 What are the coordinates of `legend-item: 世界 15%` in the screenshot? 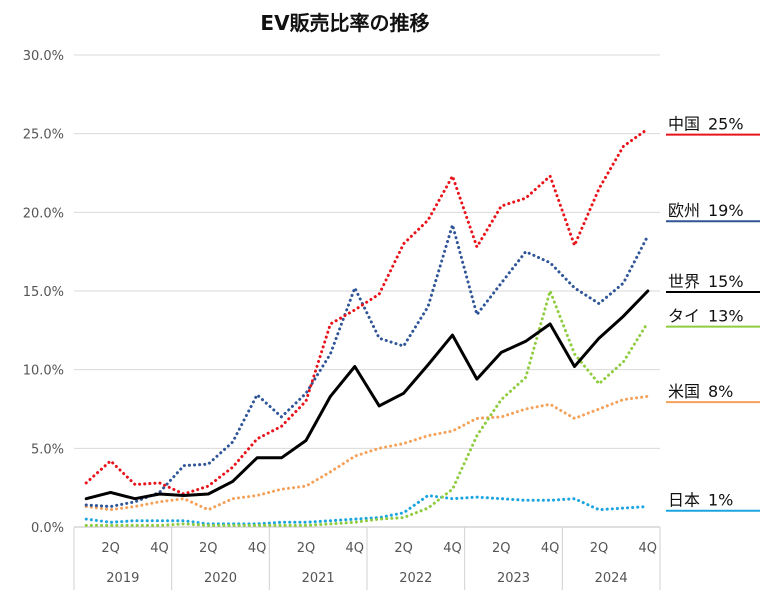 It's located at (713, 282).